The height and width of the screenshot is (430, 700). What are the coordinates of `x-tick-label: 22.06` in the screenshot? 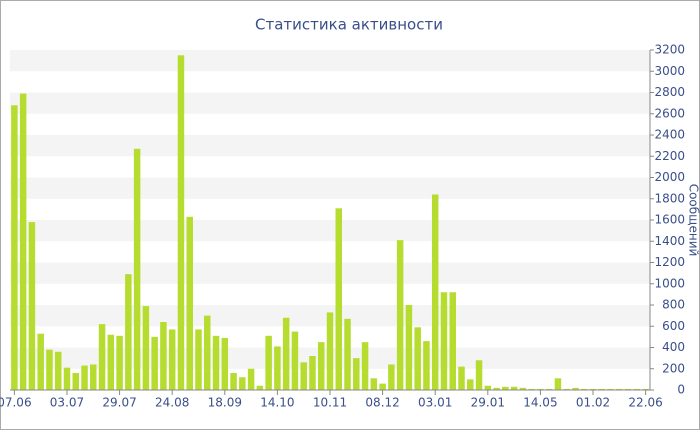 It's located at (645, 403).